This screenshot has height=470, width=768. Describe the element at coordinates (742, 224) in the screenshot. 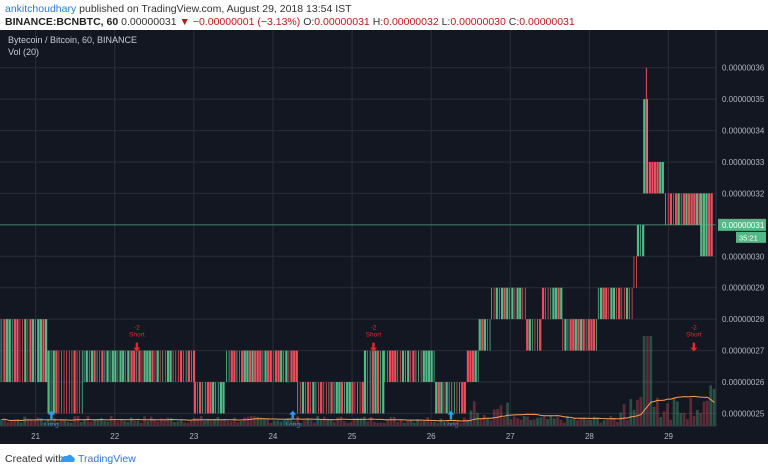

I see `last-price-box` at that location.